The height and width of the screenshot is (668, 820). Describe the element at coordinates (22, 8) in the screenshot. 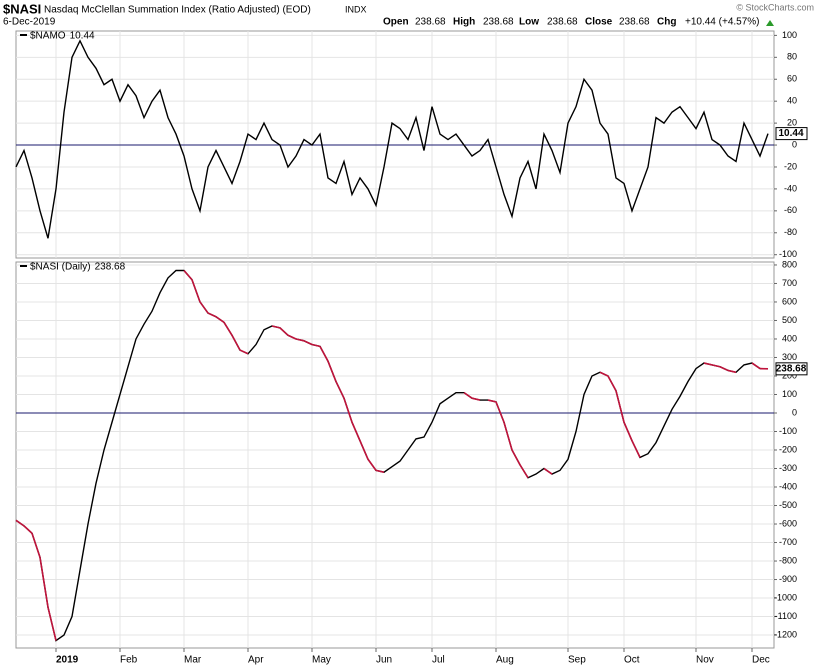

I see `symbol: $NASI` at that location.